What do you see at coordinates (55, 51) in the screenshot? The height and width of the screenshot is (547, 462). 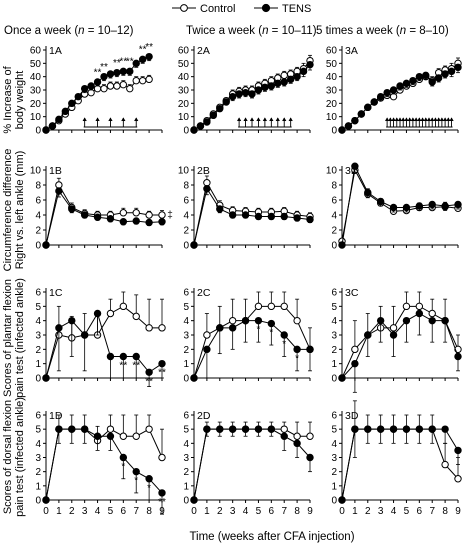 I see `panel-label: 1A` at bounding box center [55, 51].